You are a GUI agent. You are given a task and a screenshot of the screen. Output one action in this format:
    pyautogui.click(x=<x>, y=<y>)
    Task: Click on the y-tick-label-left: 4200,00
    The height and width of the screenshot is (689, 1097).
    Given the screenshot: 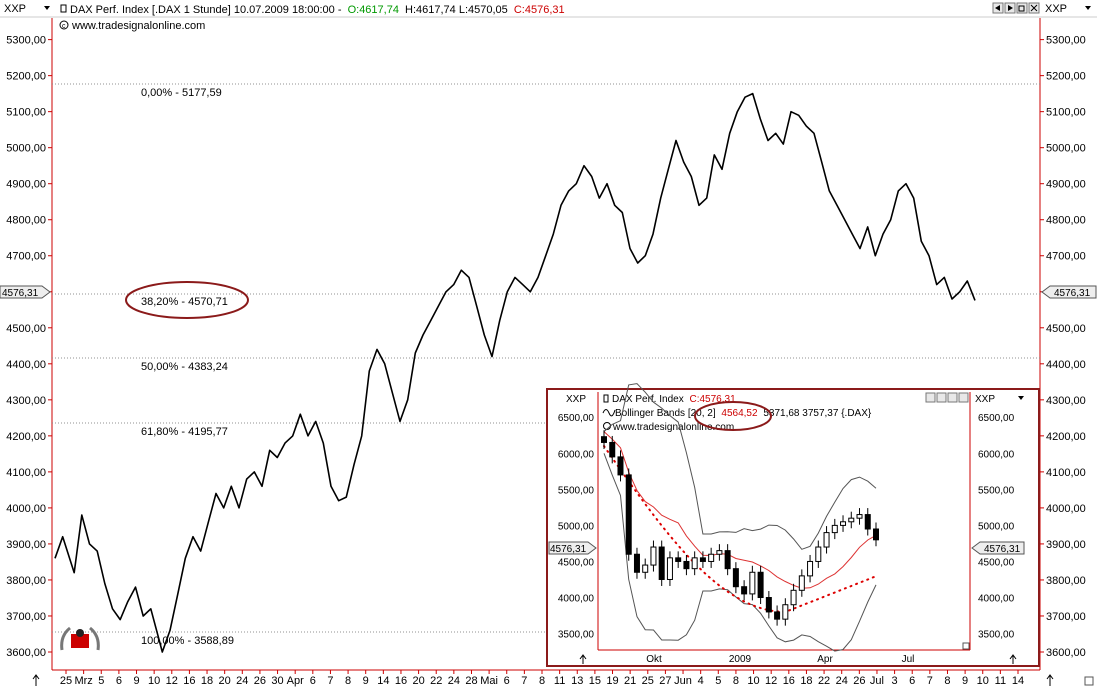 What is the action you would take?
    pyautogui.click(x=26, y=437)
    